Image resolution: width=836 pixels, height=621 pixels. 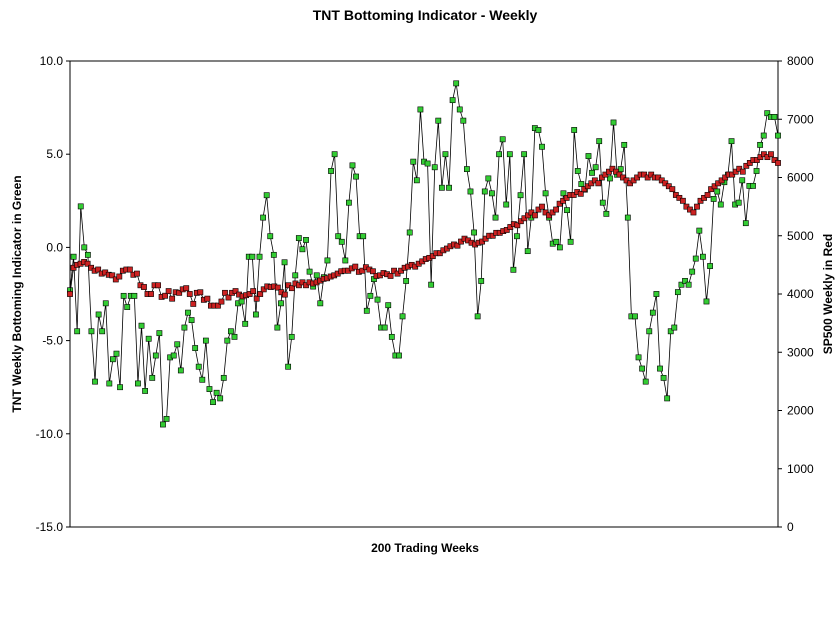 What do you see at coordinates (800, 119) in the screenshot?
I see `right-tick-label: 7000` at bounding box center [800, 119].